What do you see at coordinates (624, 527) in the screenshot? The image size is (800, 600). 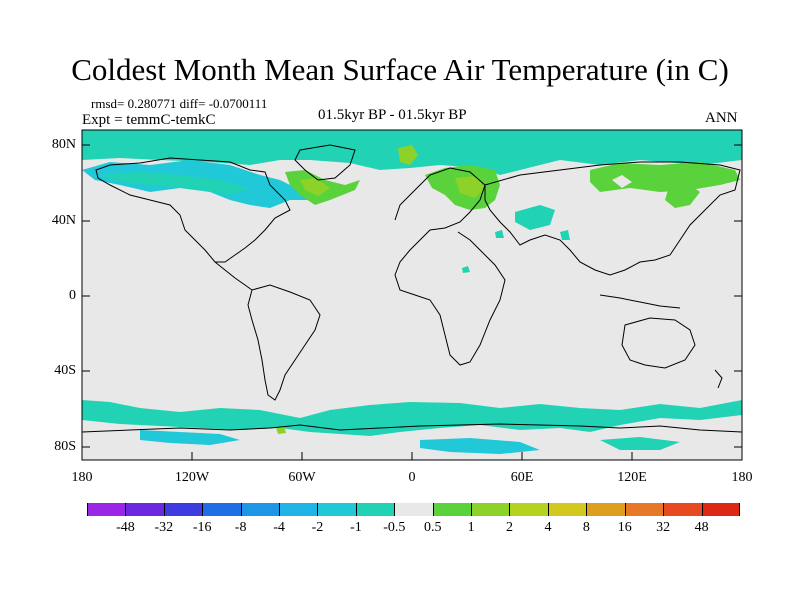 I see `colorbar-label: 16` at bounding box center [624, 527].